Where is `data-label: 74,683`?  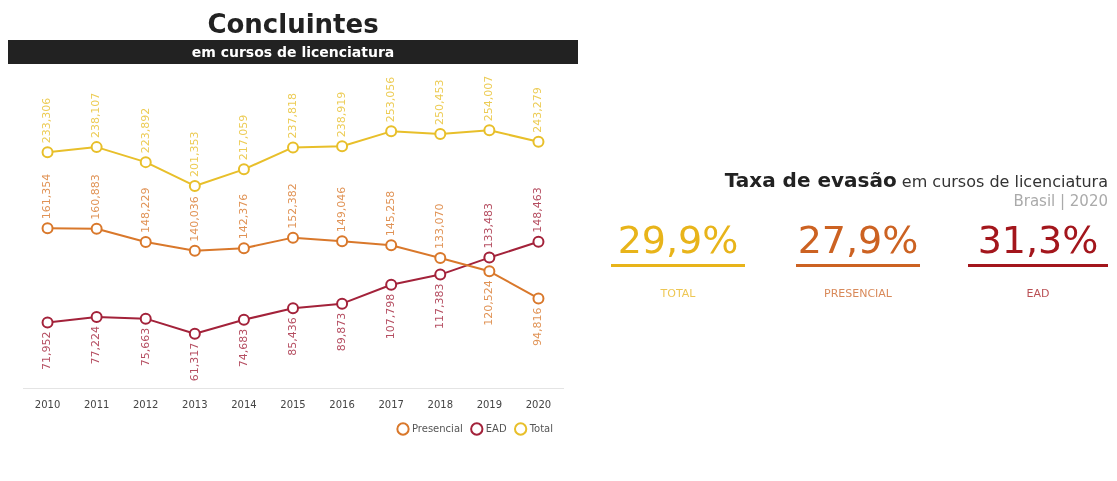 data-label: 74,683 is located at coordinates (243, 348).